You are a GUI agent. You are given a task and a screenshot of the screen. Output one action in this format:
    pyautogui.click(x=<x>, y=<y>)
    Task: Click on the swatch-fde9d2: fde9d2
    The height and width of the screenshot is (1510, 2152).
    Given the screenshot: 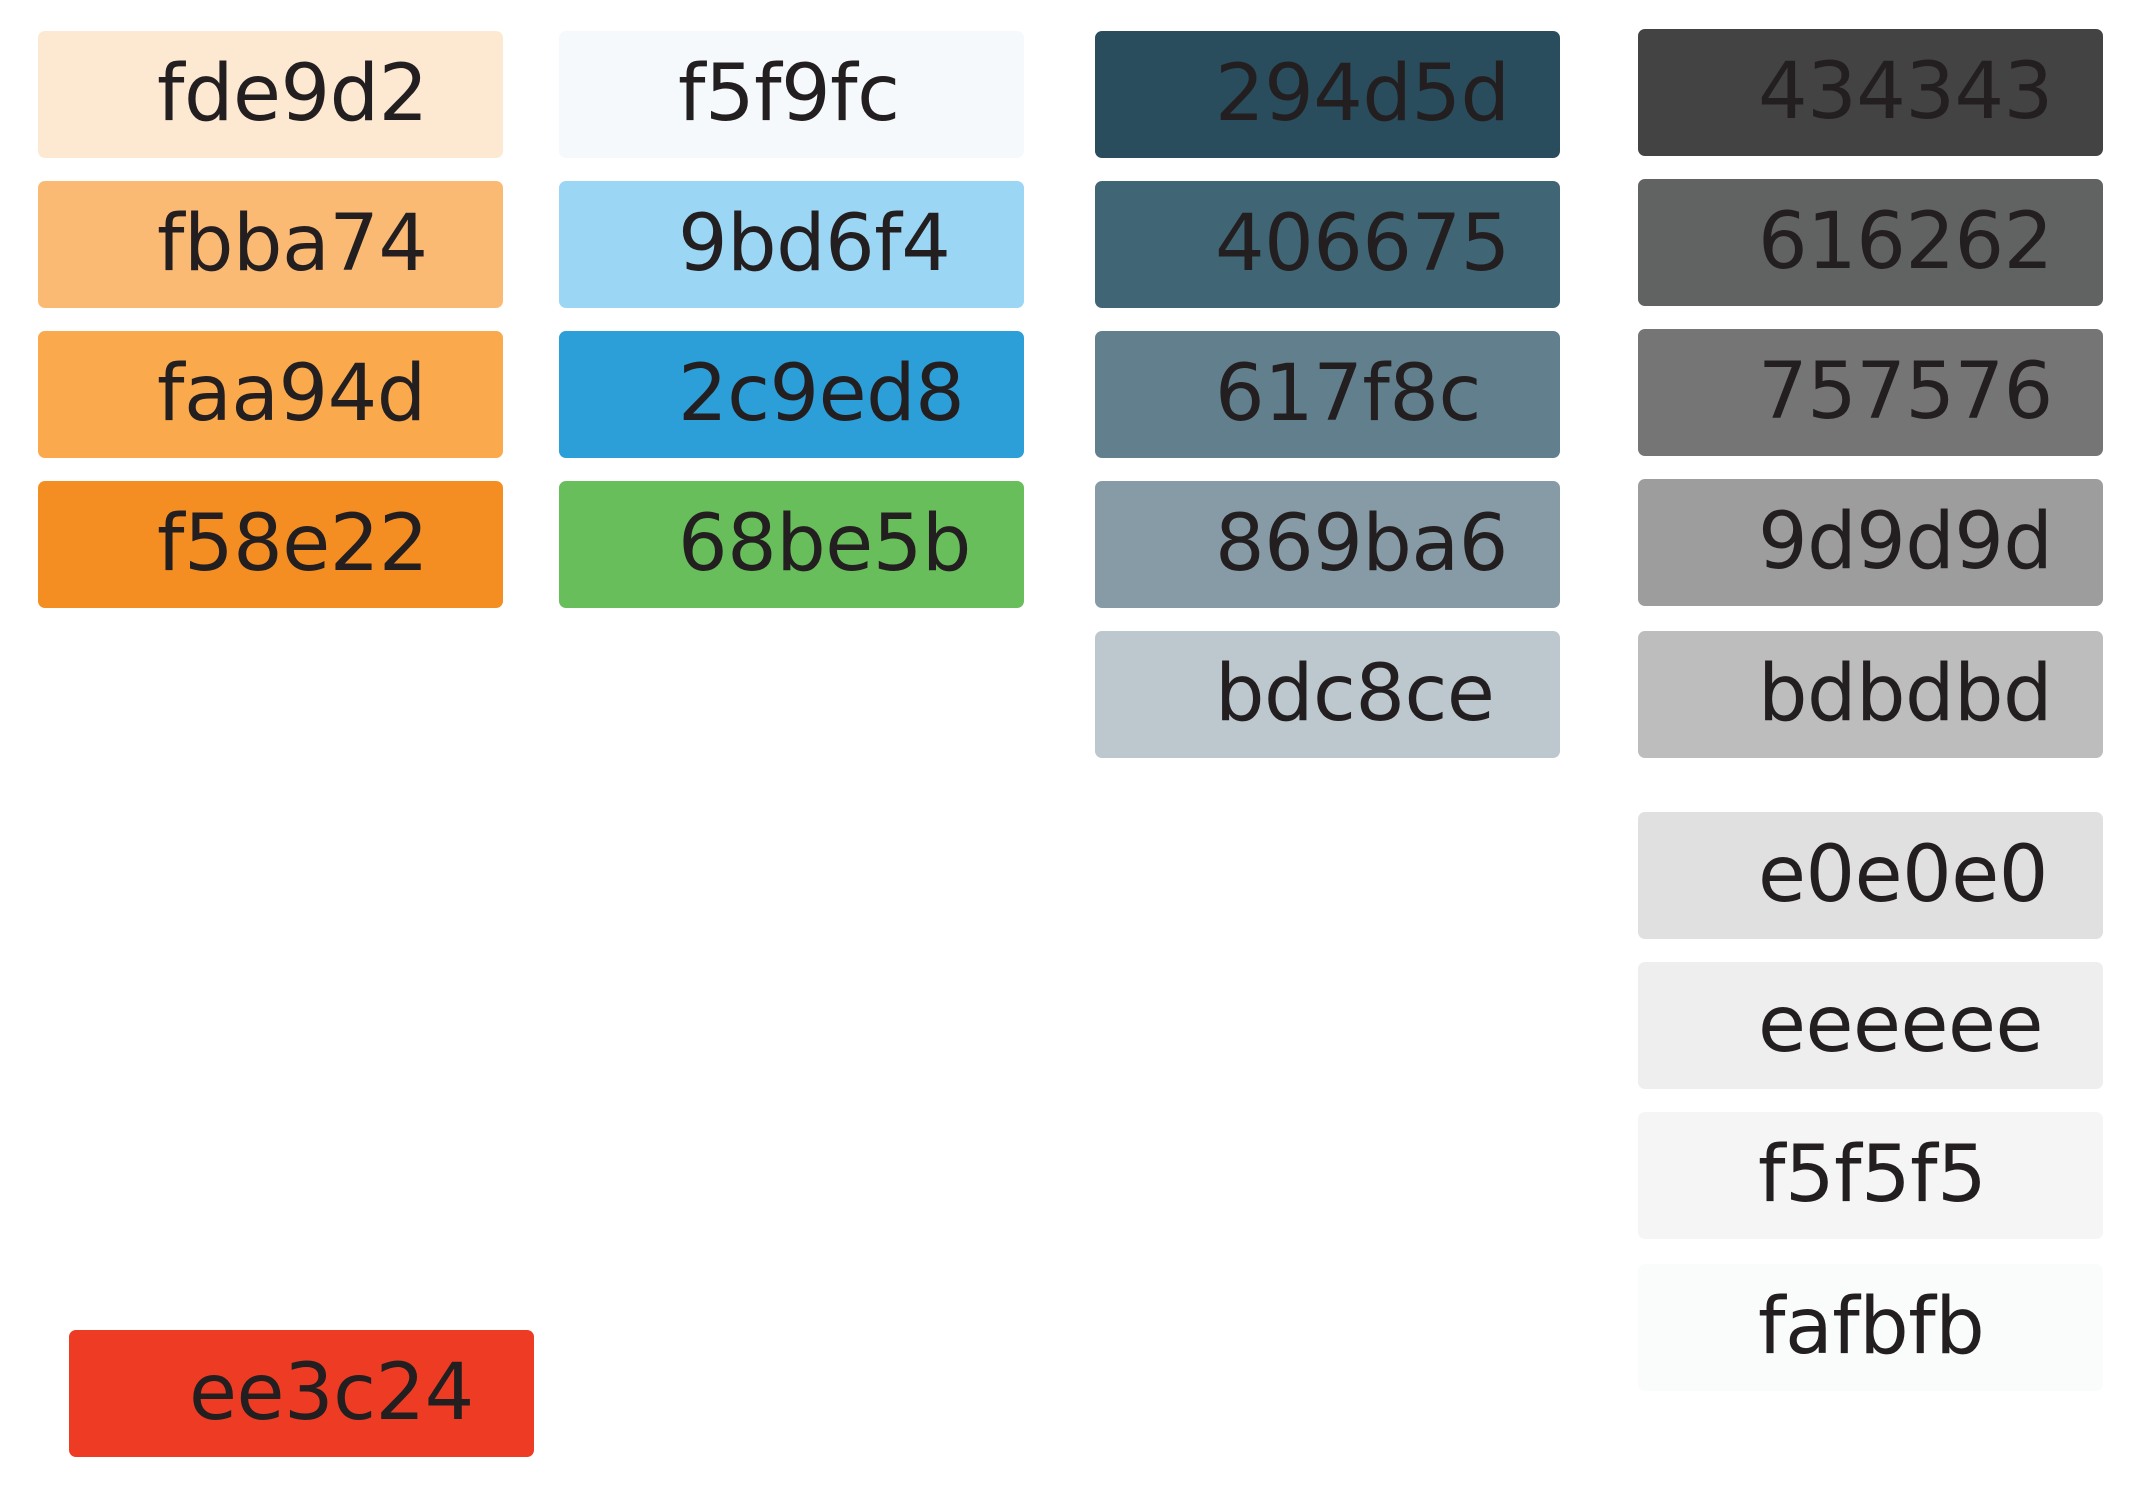 What is the action you would take?
    pyautogui.click(x=270, y=94)
    